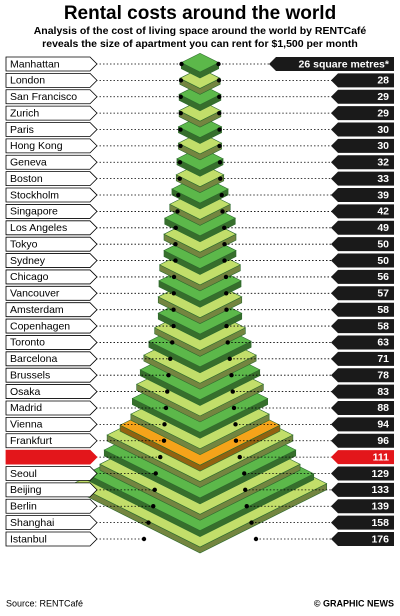  Describe the element at coordinates (37, 310) in the screenshot. I see `category-label: Amsterdam` at that location.